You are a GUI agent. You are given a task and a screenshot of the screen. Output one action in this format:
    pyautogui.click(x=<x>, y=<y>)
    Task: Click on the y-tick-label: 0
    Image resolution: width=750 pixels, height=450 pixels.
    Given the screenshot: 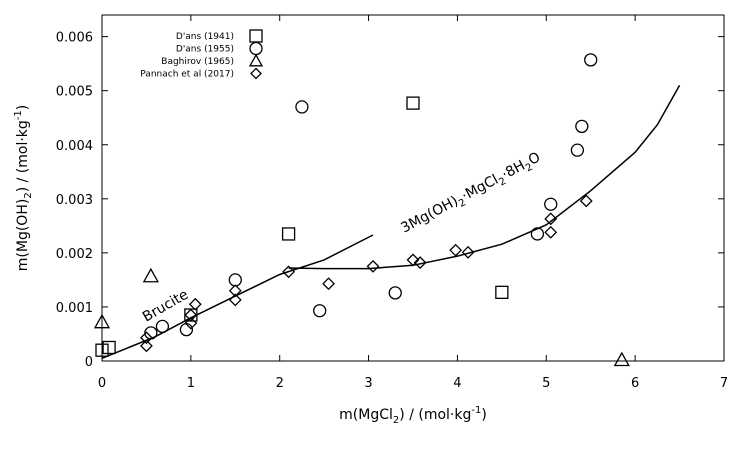 What is the action you would take?
    pyautogui.click(x=89, y=362)
    